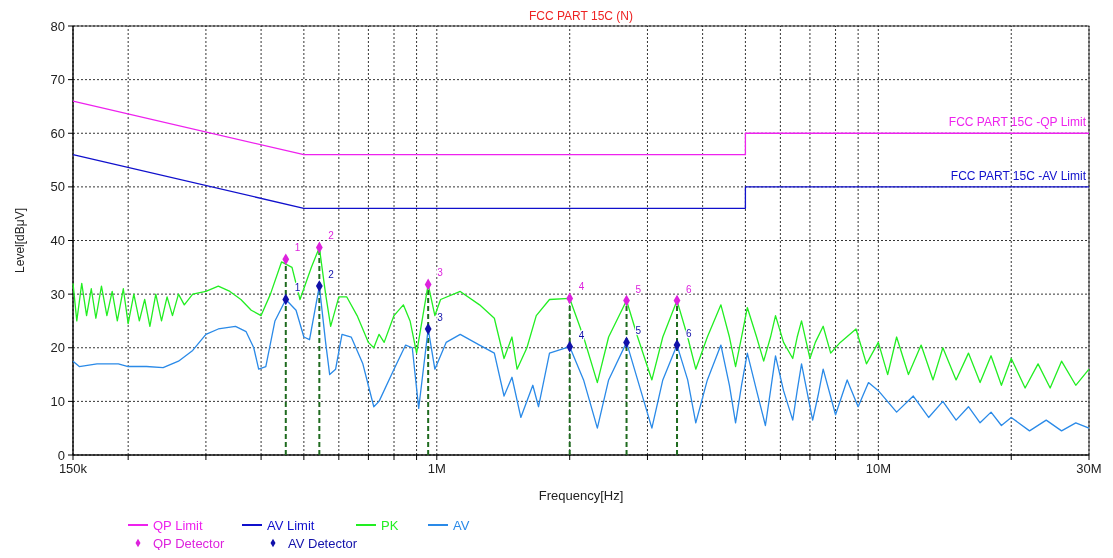 This screenshot has height=558, width=1113. Describe the element at coordinates (57, 80) in the screenshot. I see `y-tick-label: 70` at that location.